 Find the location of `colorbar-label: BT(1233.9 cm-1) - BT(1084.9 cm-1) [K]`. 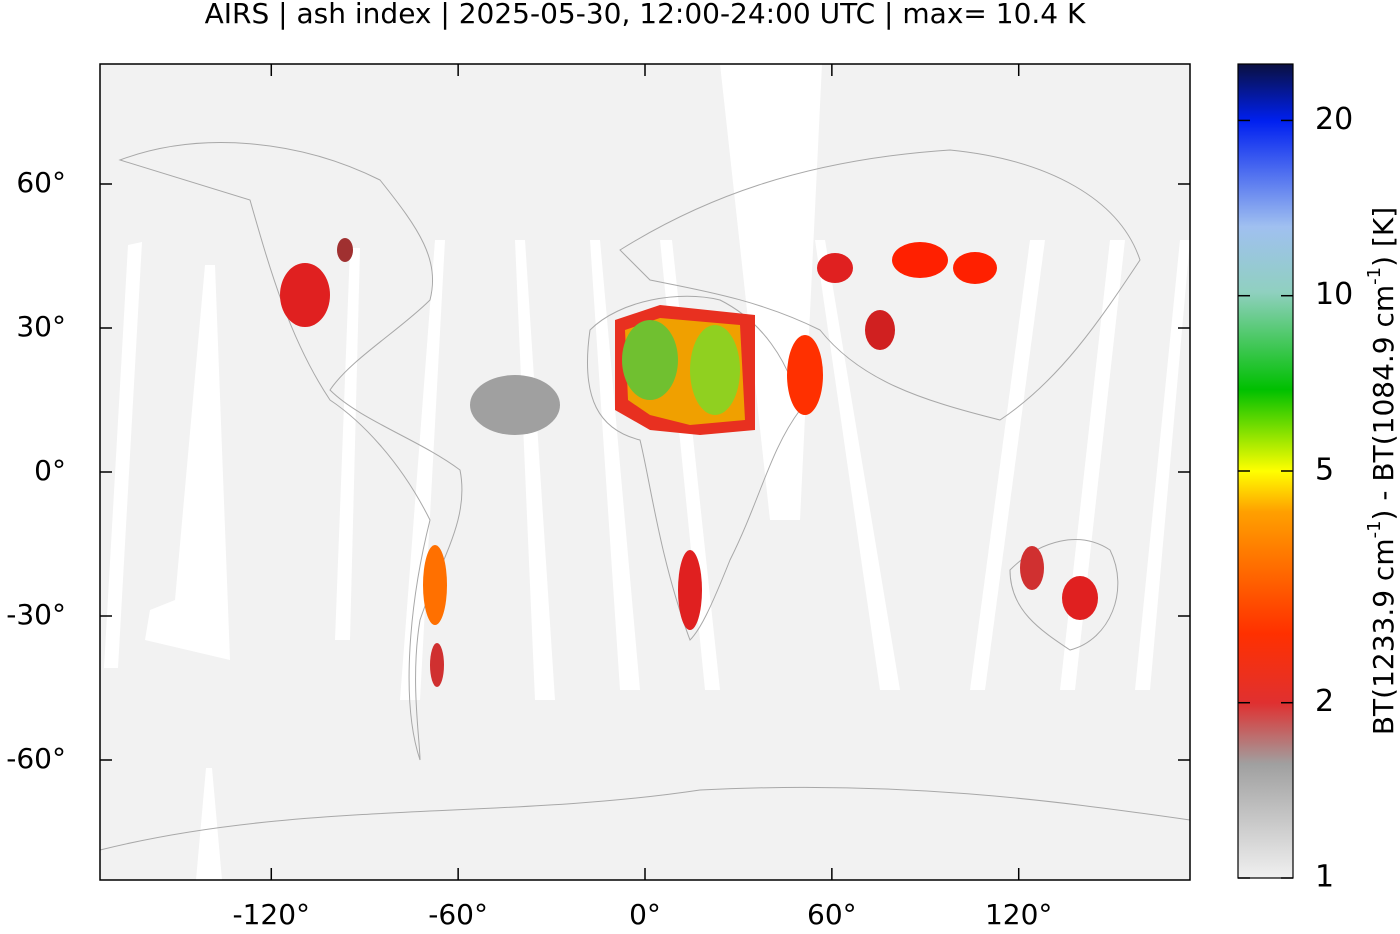

colorbar-label: BT(1233.9 cm-1) - BT(1084.9 cm-1) [K] is located at coordinates (1382, 471).